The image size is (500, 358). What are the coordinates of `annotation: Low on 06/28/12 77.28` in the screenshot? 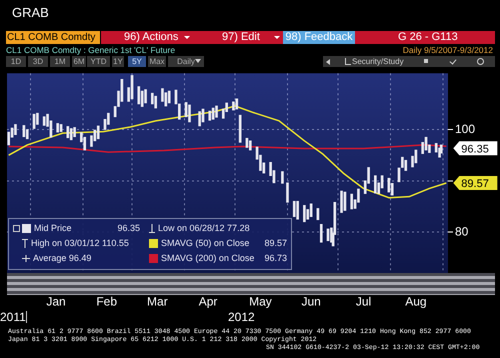 It's located at (204, 228).